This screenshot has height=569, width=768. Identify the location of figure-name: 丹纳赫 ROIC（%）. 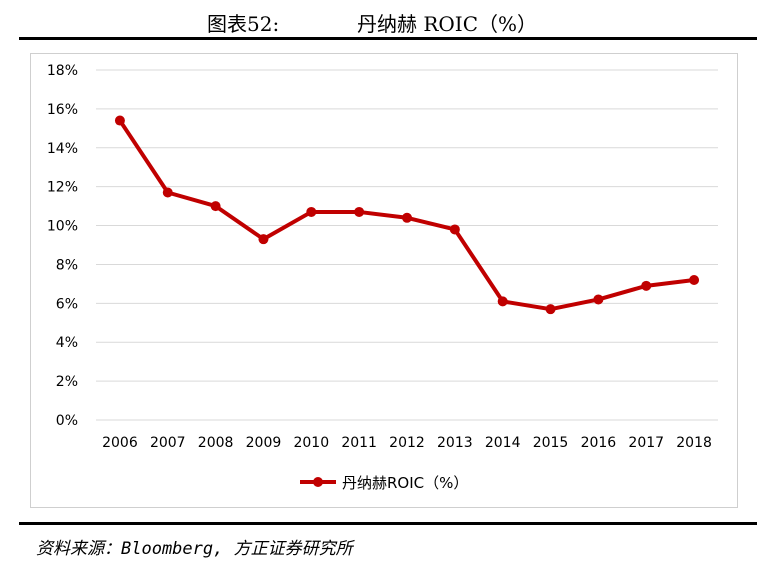
(447, 24).